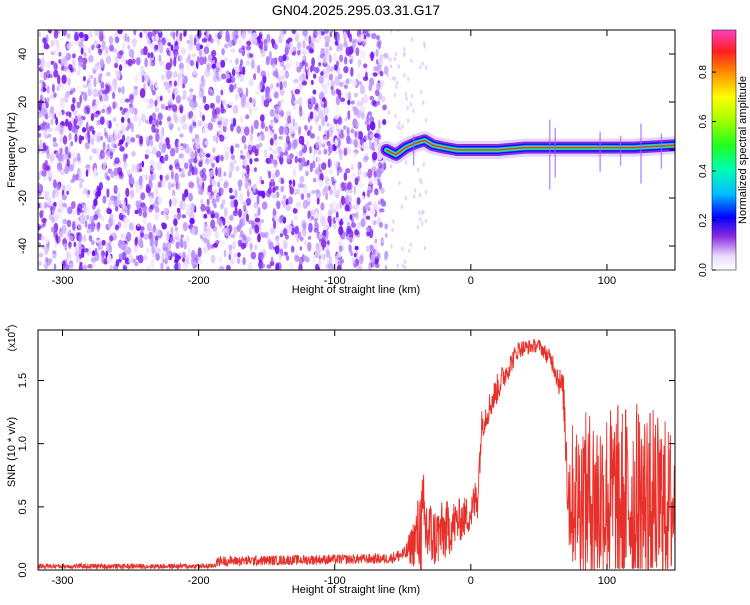 Image resolution: width=750 pixels, height=605 pixels. What do you see at coordinates (607, 581) in the screenshot?
I see `snr-x-tick-label: 100` at bounding box center [607, 581].